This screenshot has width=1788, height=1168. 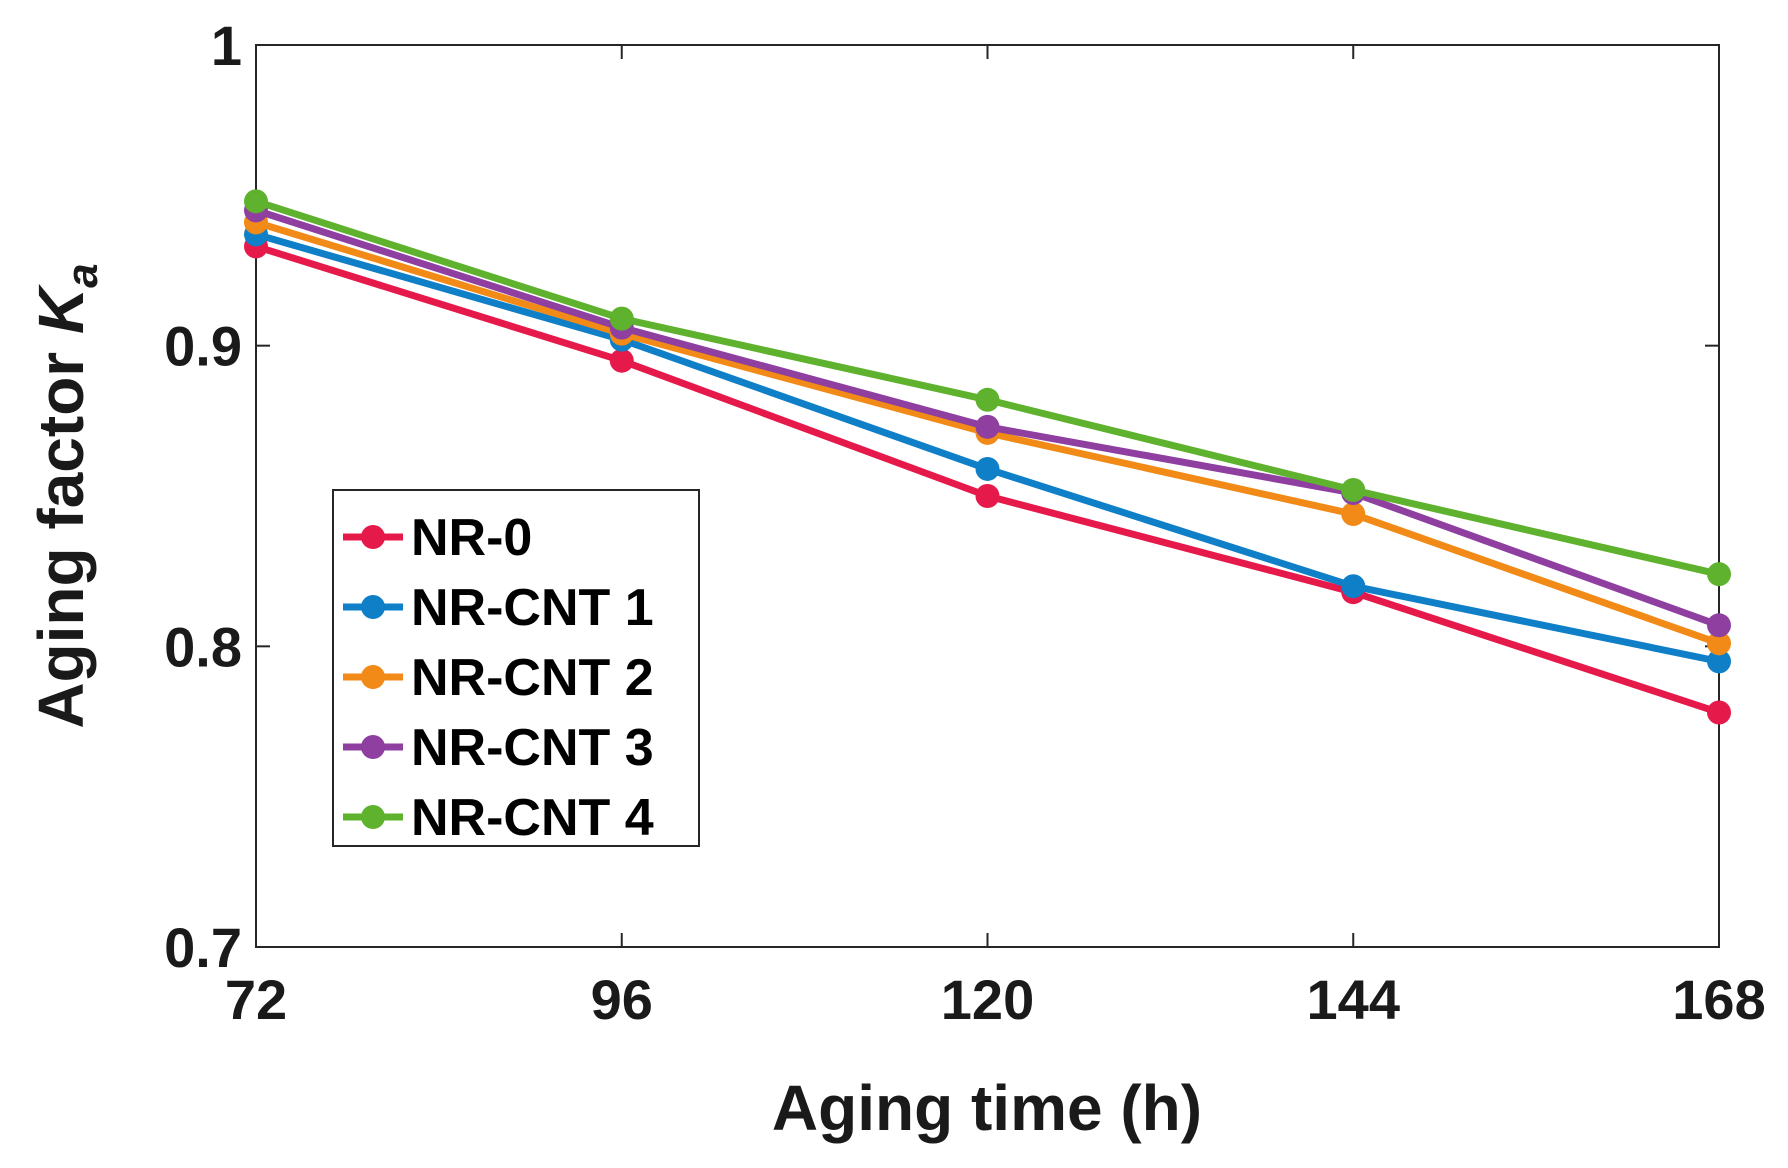 What do you see at coordinates (532, 818) in the screenshot?
I see `legend-label: NR-CNT 4` at bounding box center [532, 818].